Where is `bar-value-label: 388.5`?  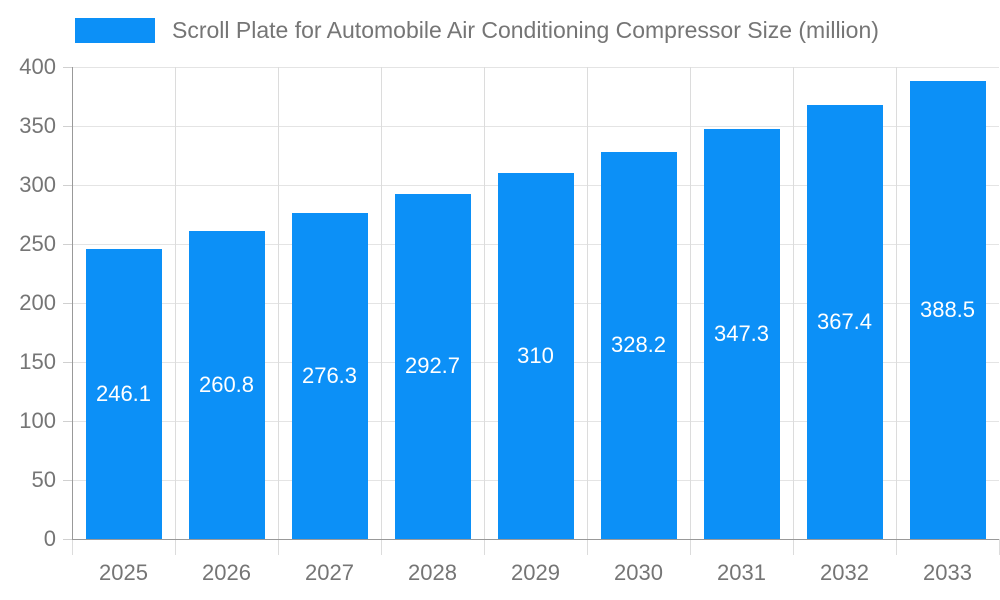
bar-value-label: 388.5 is located at coordinates (947, 309).